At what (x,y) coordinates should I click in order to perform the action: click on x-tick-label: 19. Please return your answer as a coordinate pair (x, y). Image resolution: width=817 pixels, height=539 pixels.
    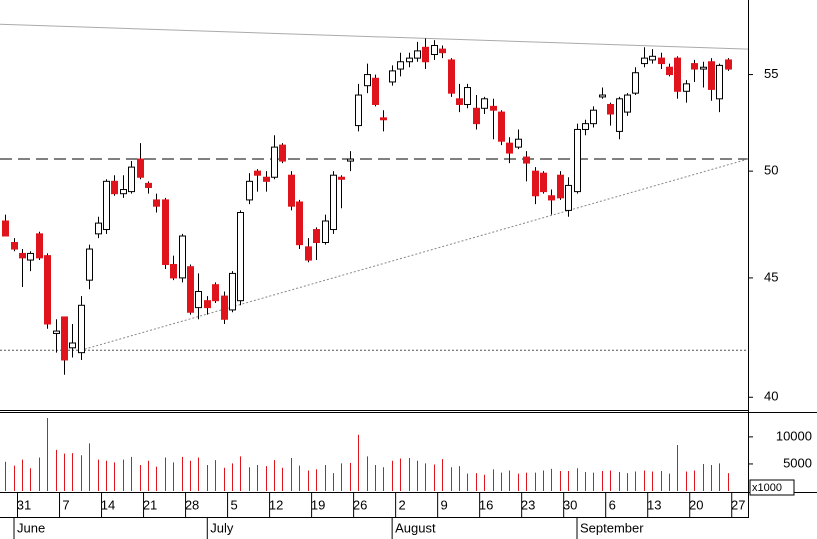
    Looking at the image, I should click on (318, 504).